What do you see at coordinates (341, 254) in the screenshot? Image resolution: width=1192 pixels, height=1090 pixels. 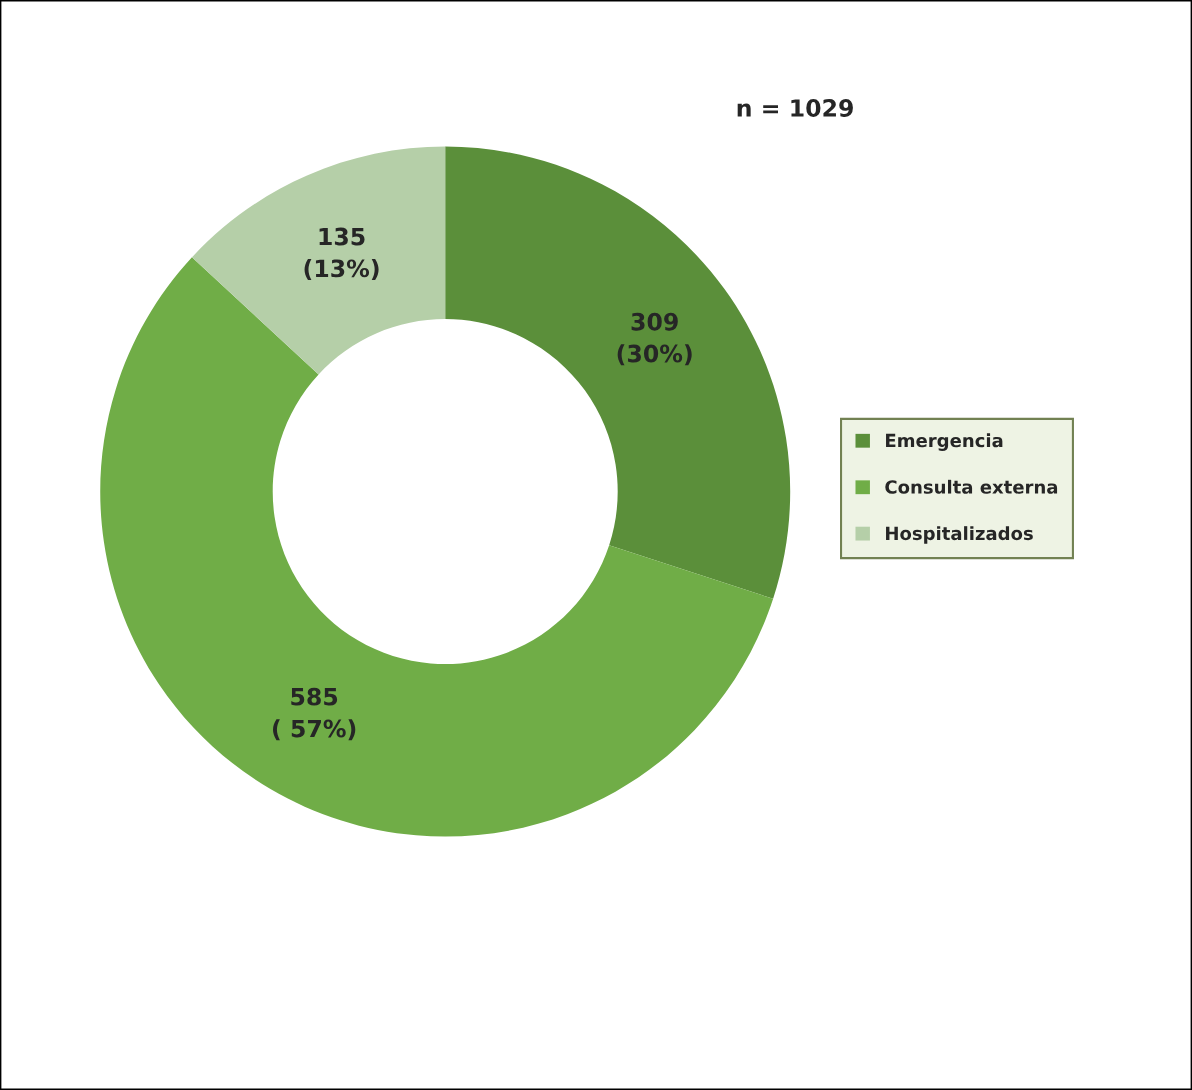 I see `data-label: 135 (13%)` at bounding box center [341, 254].